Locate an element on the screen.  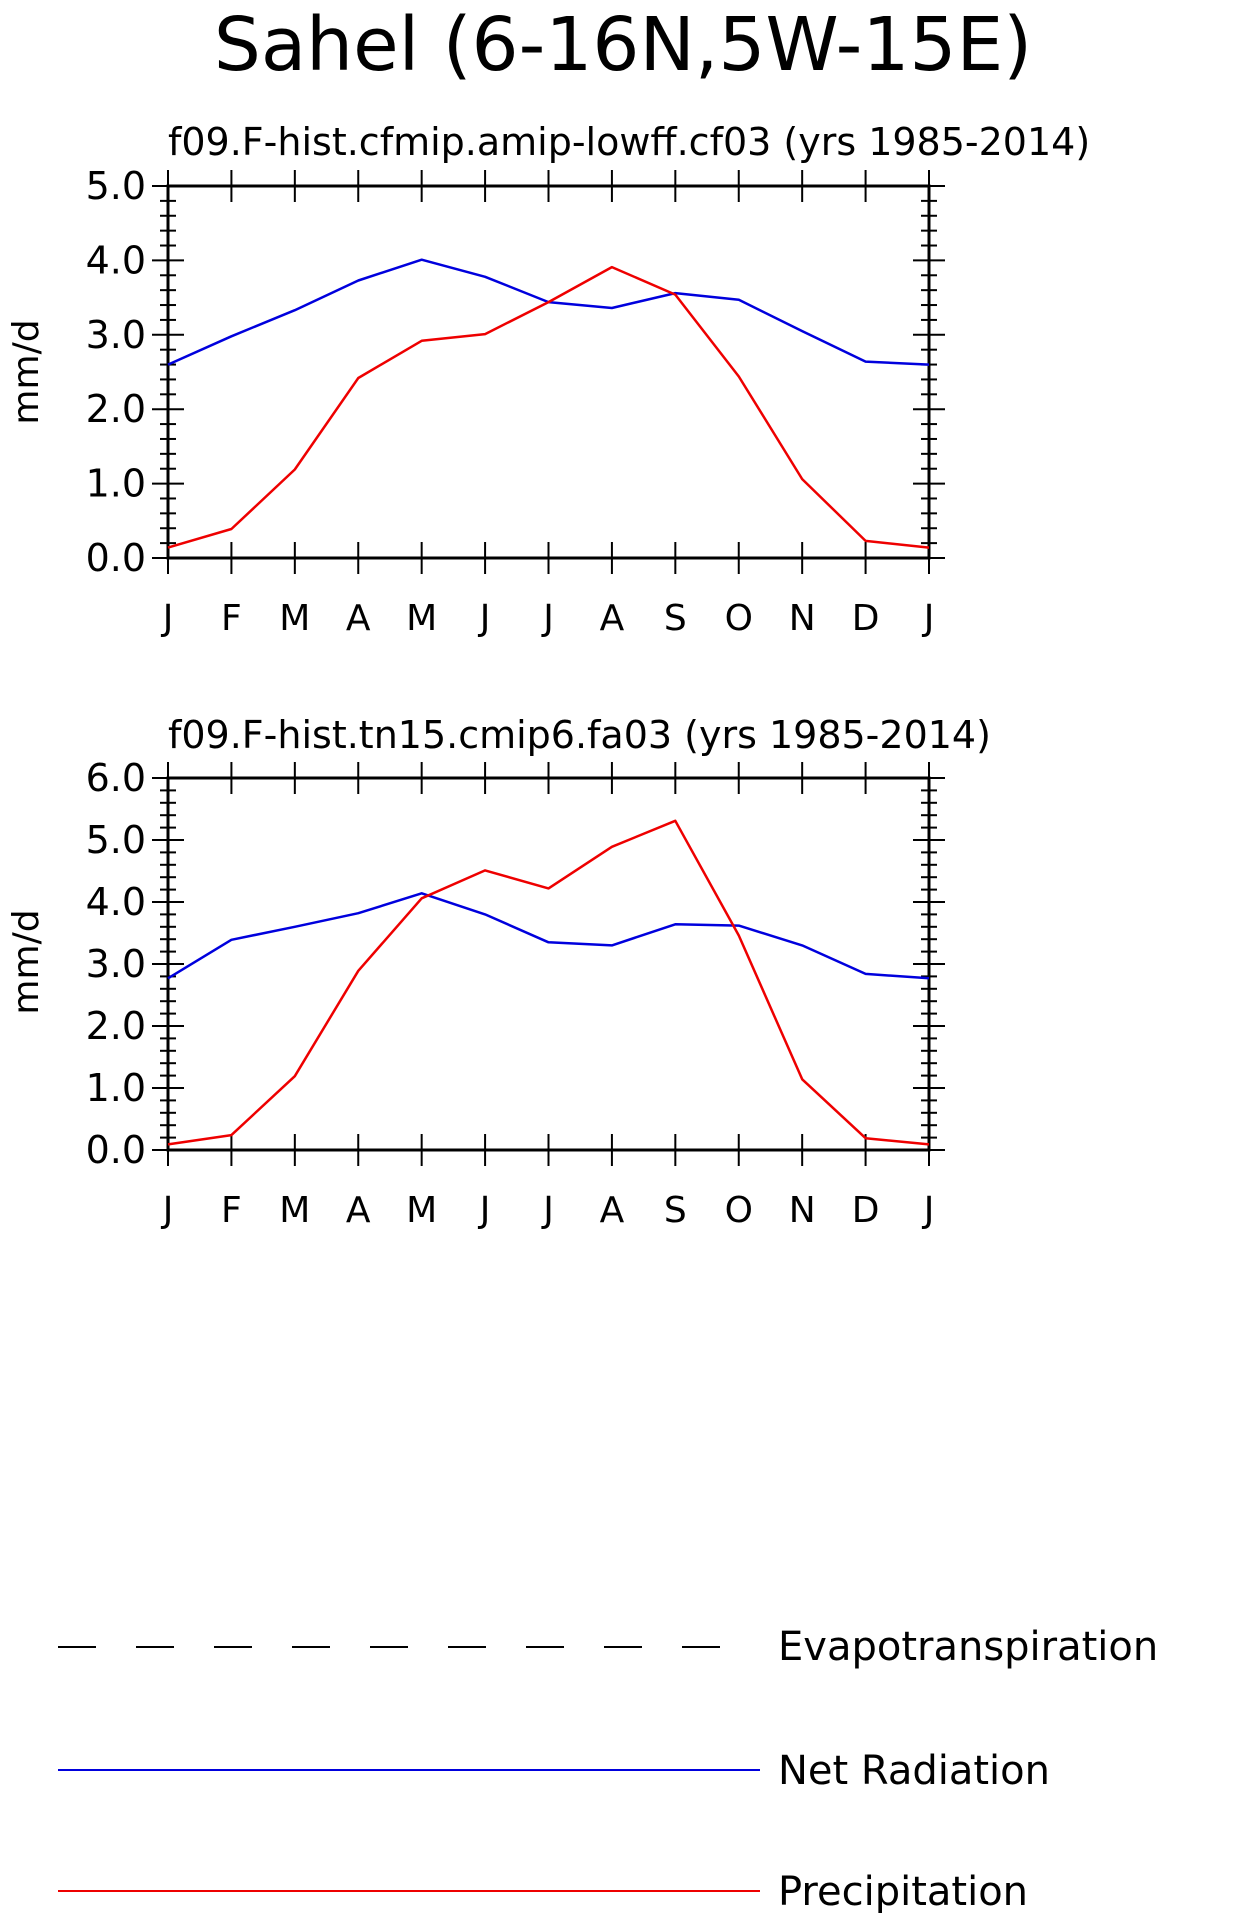
panel-2-plot-frame is located at coordinates (548, 964).